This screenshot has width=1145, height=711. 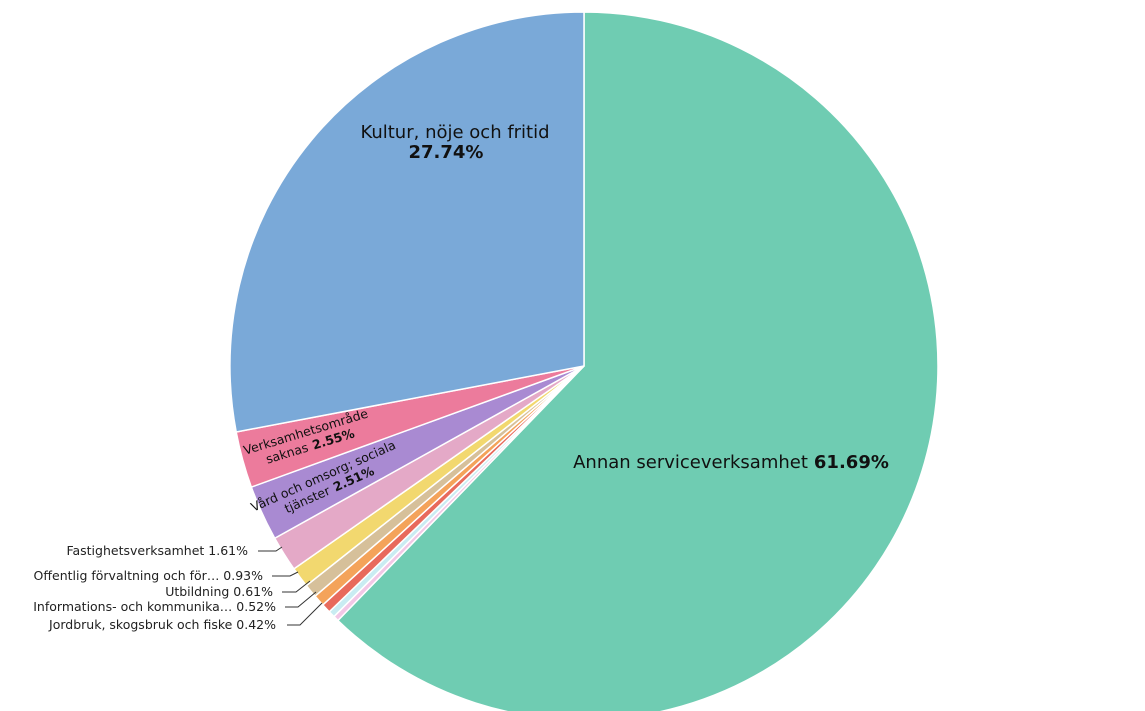 What do you see at coordinates (446, 152) in the screenshot?
I see `label-kultur-pct: 27.74%` at bounding box center [446, 152].